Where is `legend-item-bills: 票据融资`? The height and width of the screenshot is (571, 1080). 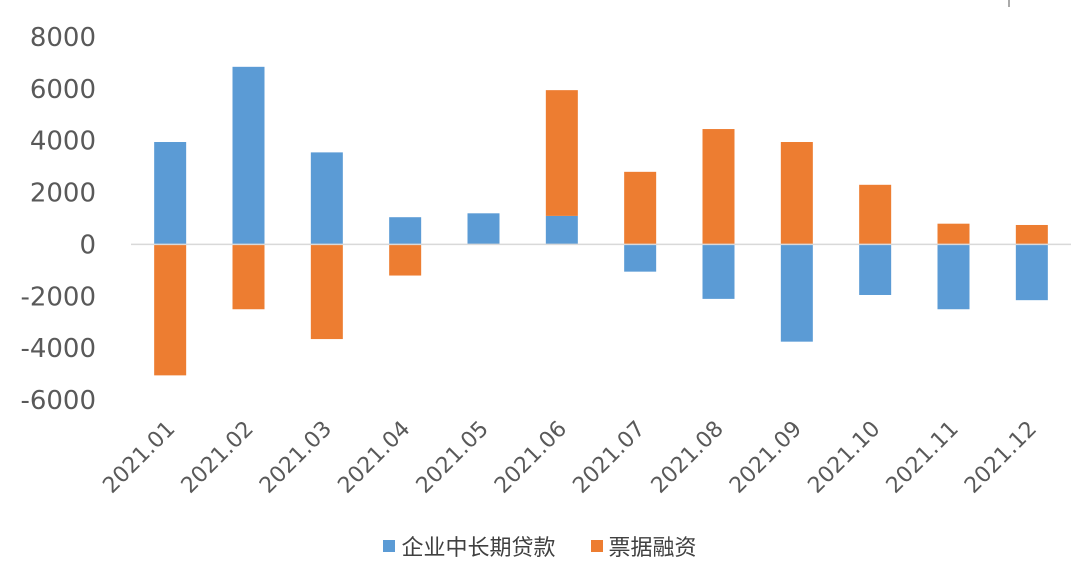
legend-item-bills: 票据融资 is located at coordinates (643, 546).